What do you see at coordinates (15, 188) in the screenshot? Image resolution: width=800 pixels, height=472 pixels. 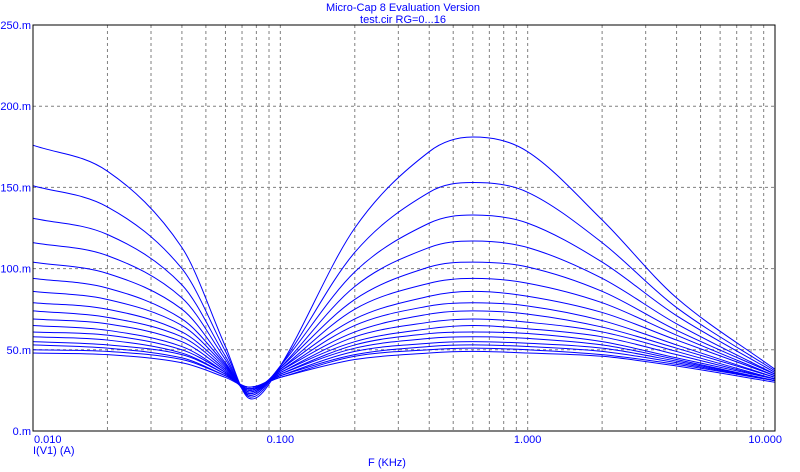 I see `y-tick-label: 150.m` at bounding box center [15, 188].